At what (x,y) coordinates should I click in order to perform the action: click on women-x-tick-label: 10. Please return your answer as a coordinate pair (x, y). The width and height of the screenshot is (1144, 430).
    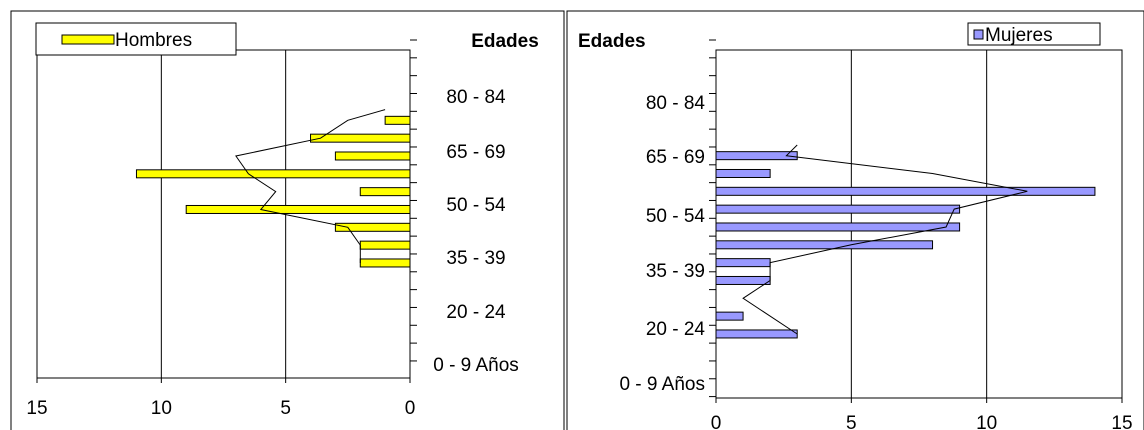
    Looking at the image, I should click on (986, 421).